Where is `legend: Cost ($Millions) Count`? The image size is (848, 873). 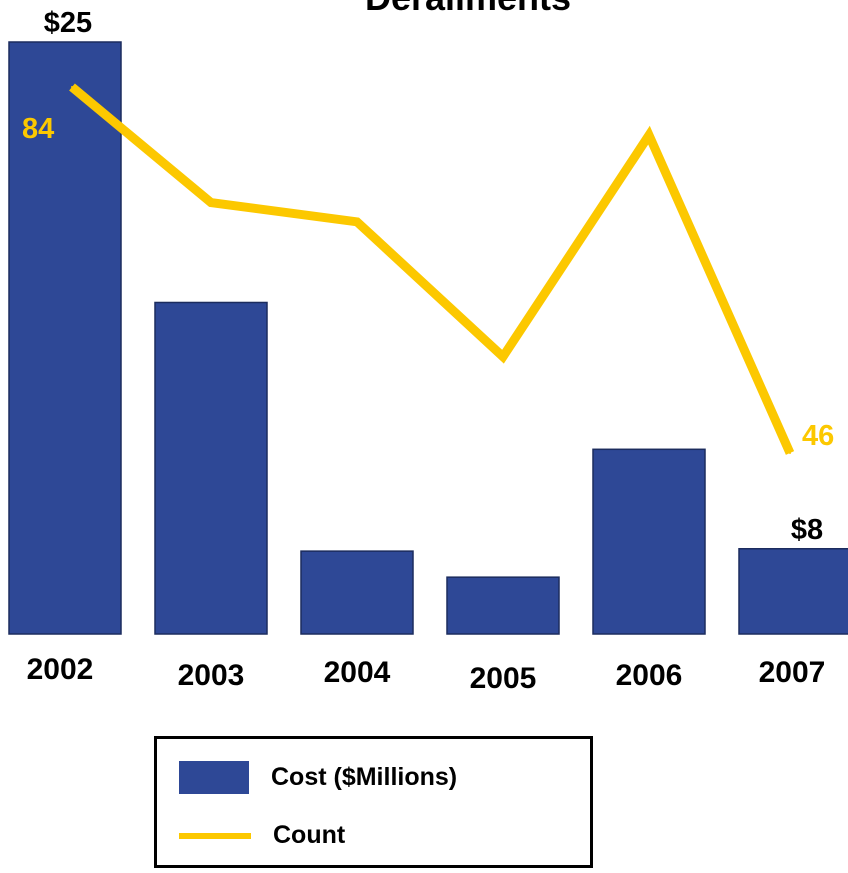 legend: Cost ($Millions) Count is located at coordinates (373, 802).